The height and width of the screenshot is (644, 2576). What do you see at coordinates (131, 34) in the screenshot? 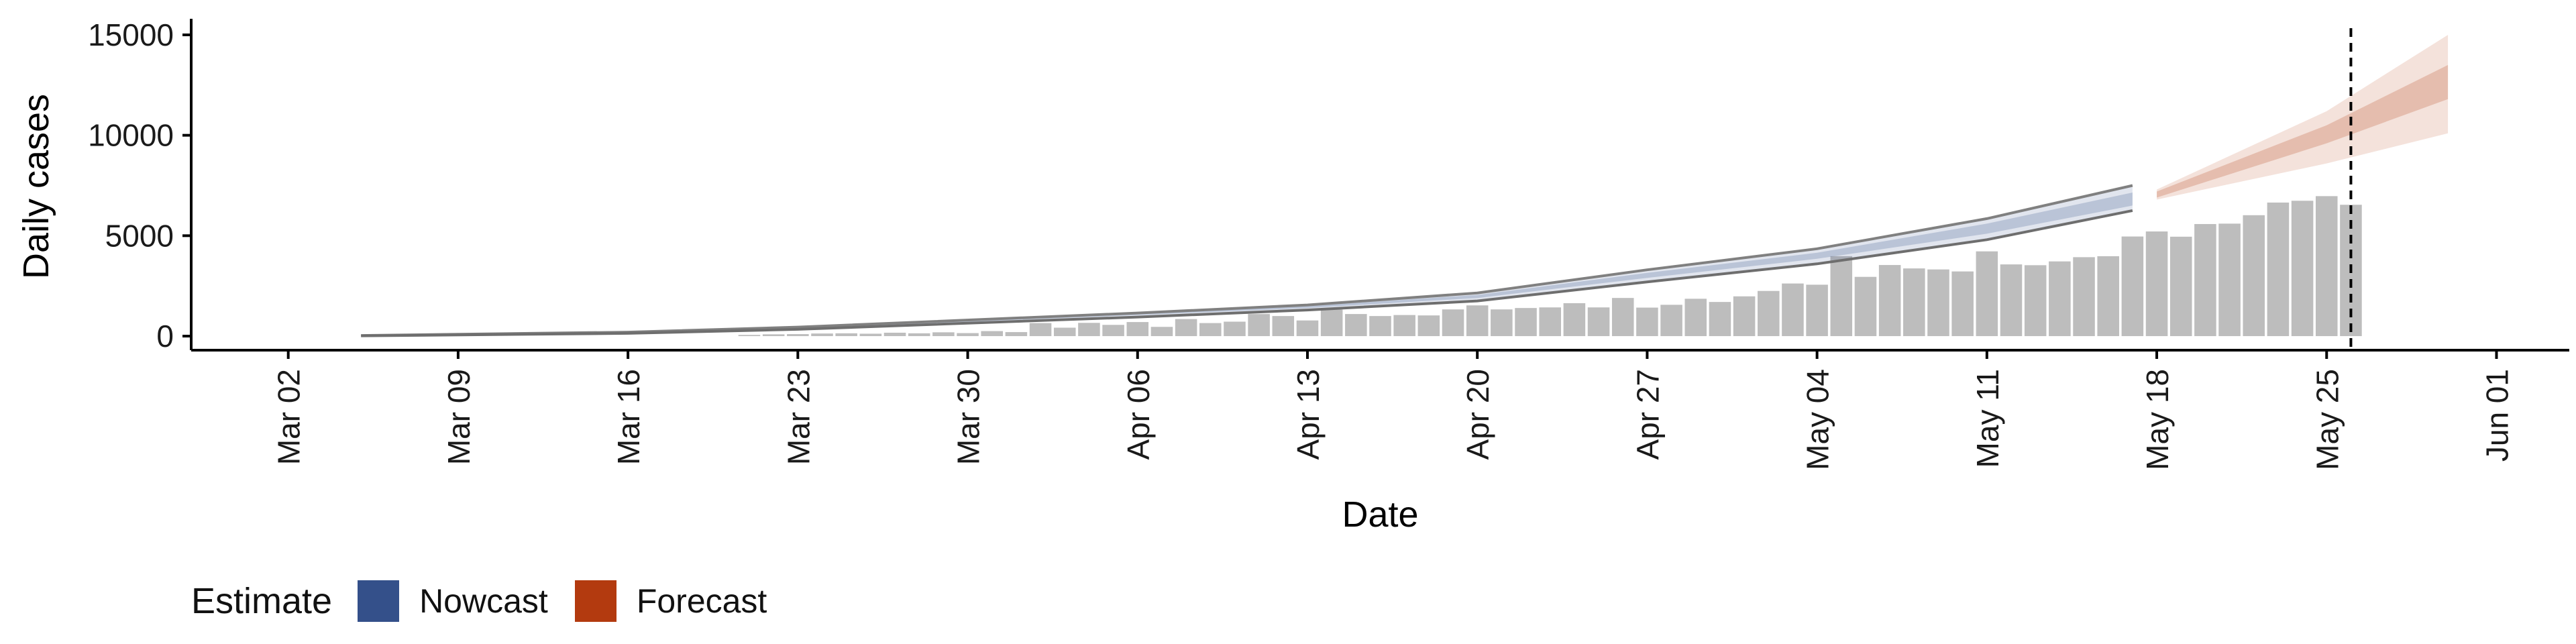
I see `y-tick-label: 15000` at bounding box center [131, 34].